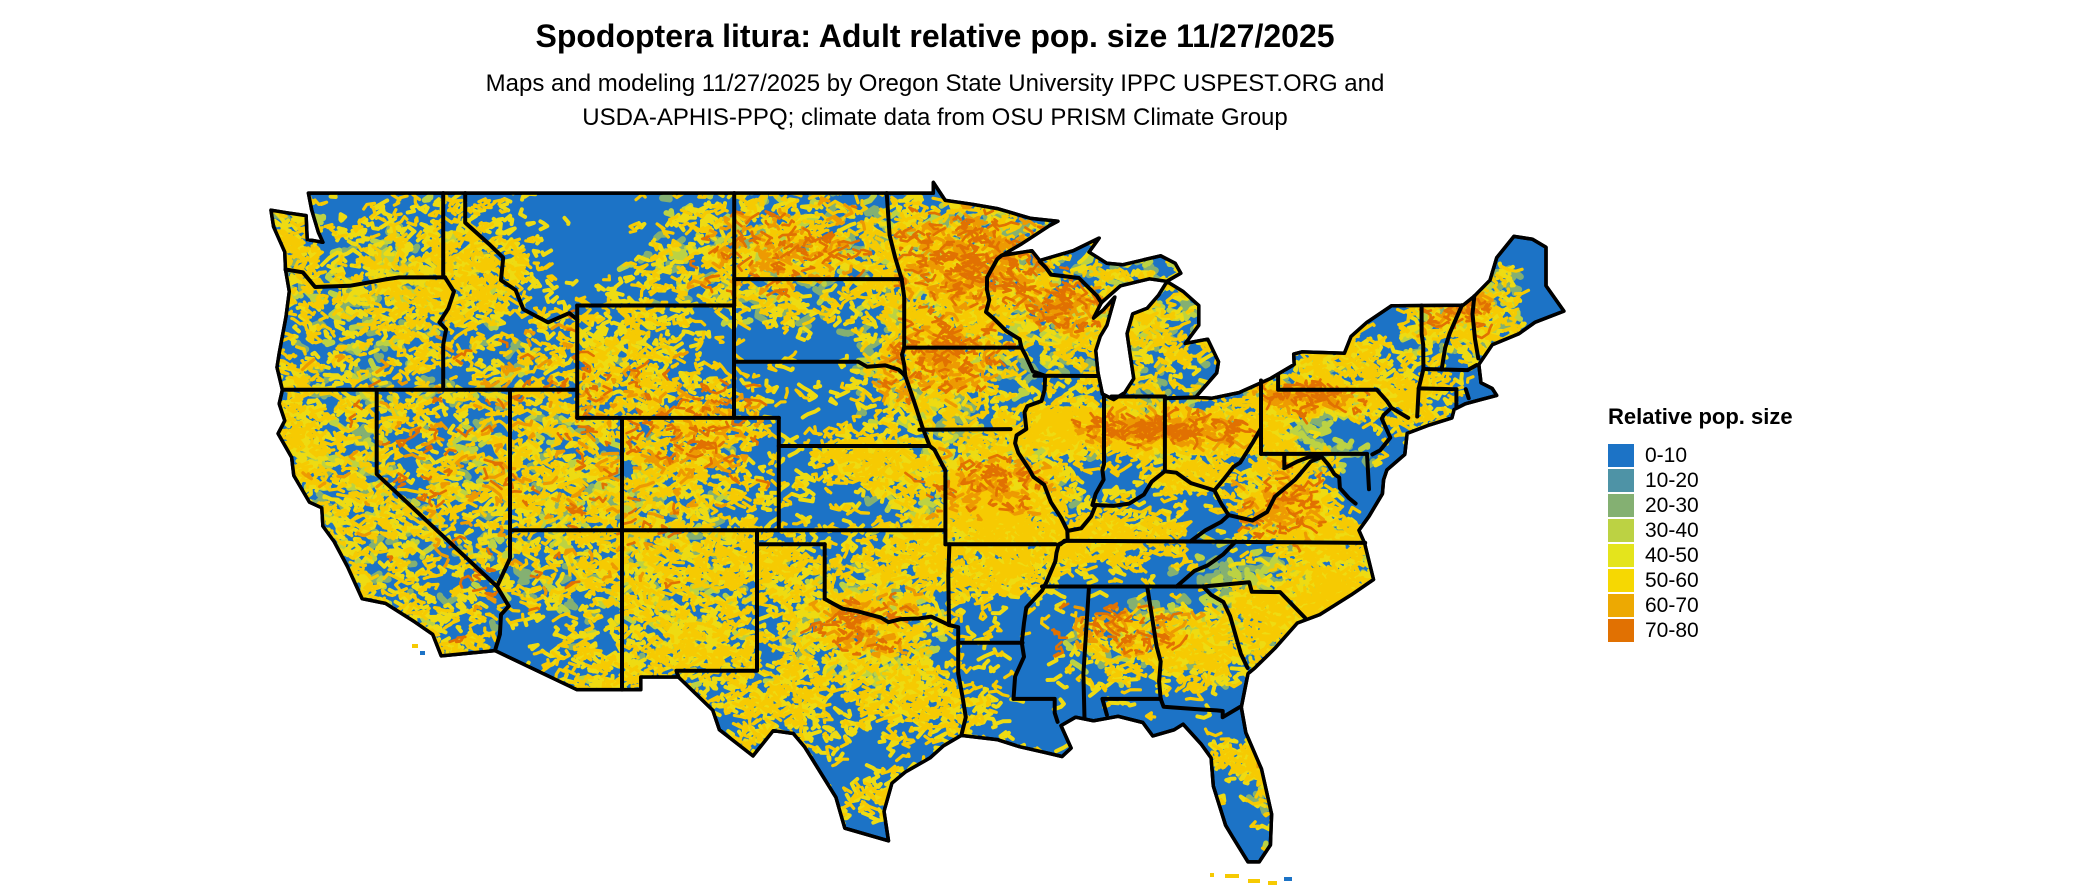  Describe the element at coordinates (1672, 530) in the screenshot. I see `legend-item-label: 30-40` at that location.